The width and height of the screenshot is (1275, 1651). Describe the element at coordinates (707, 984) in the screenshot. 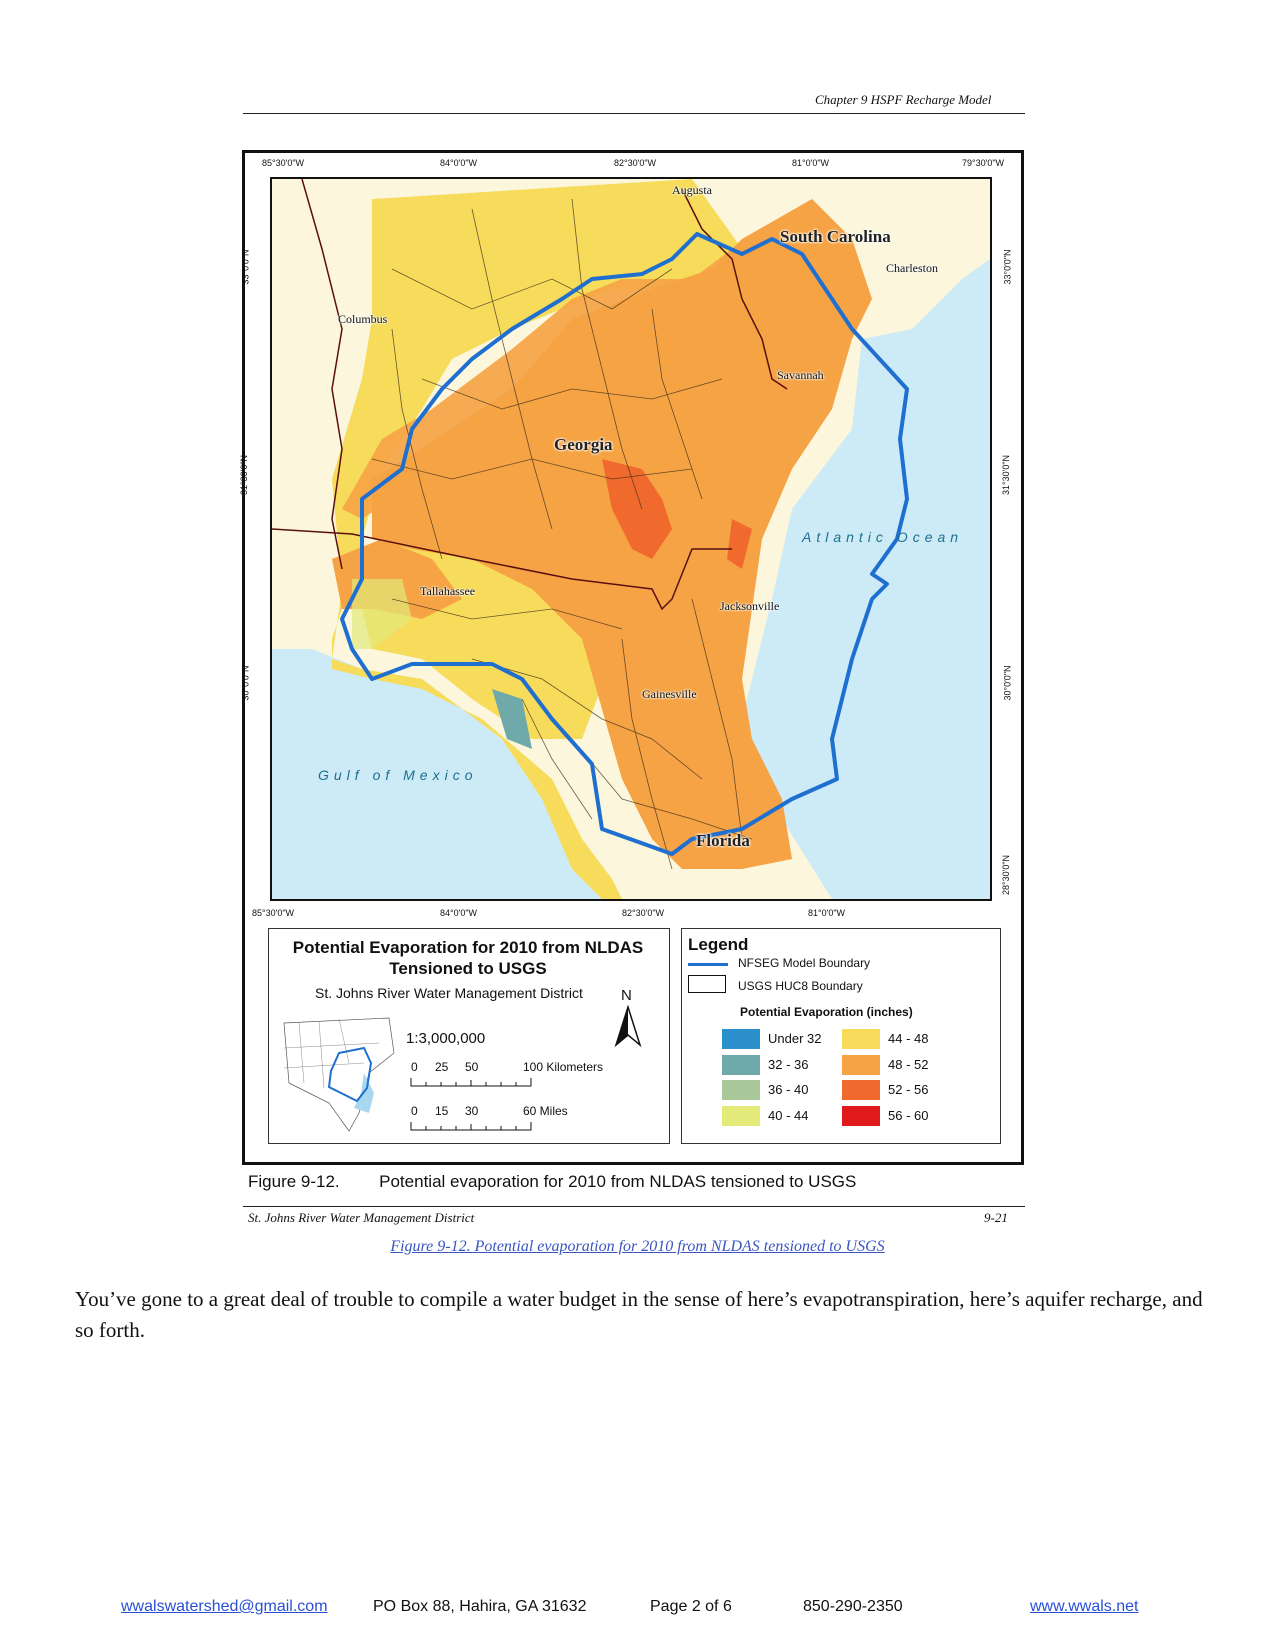

I see `huc8-box-icon` at that location.